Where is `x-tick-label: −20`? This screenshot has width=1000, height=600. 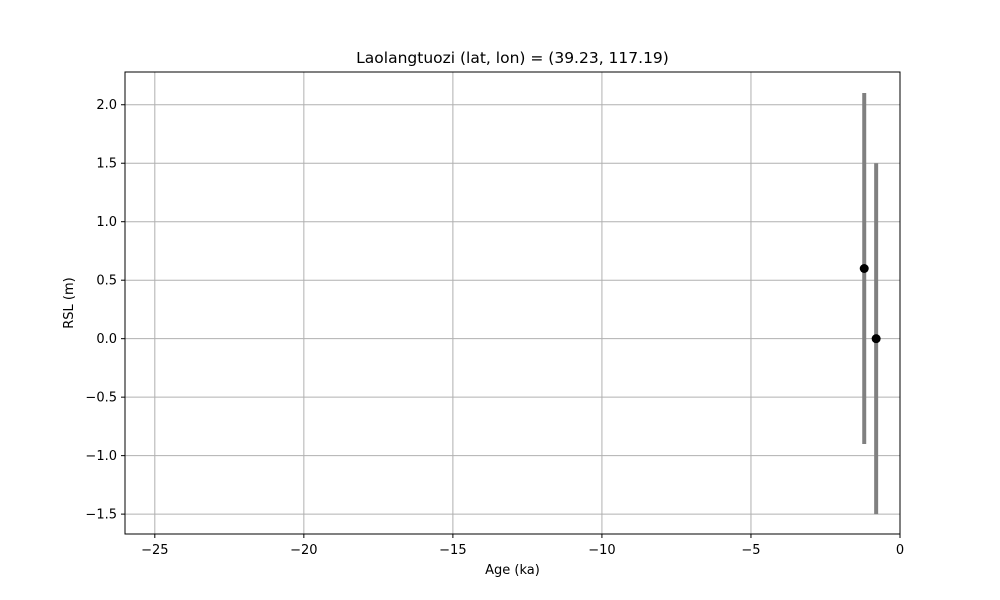
x-tick-label: −20 is located at coordinates (303, 550).